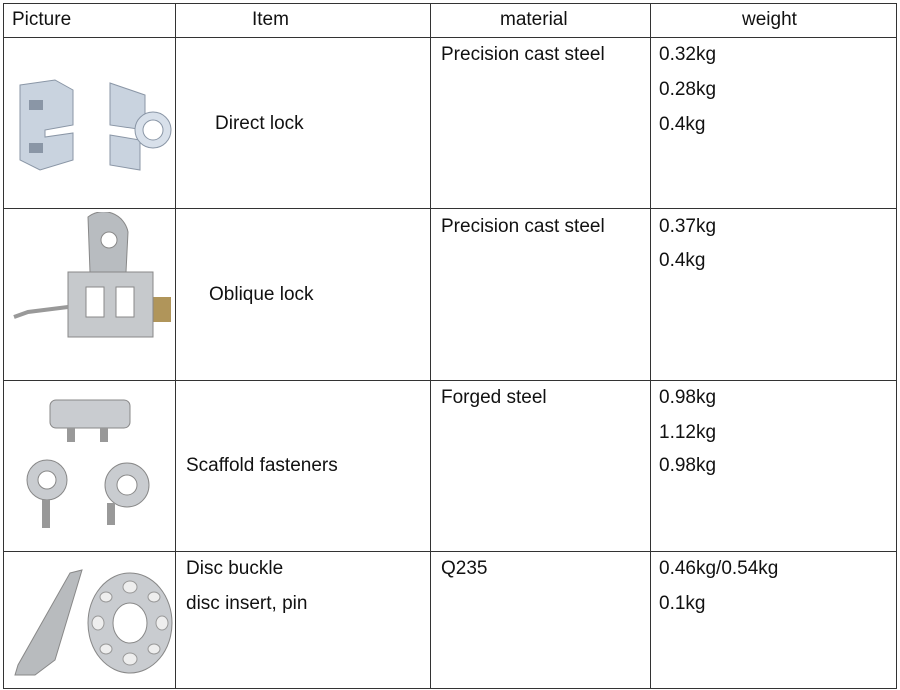  Describe the element at coordinates (247, 603) in the screenshot. I see `item-name-line2: disc insert, pin` at that location.